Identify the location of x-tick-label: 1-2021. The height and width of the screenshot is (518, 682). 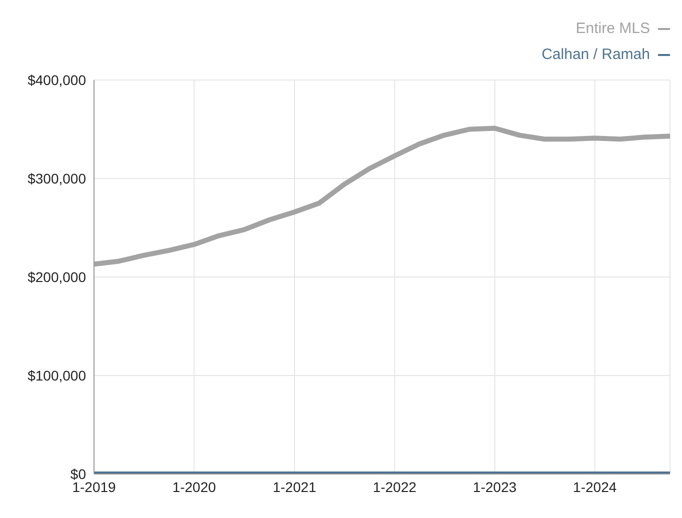
(294, 486).